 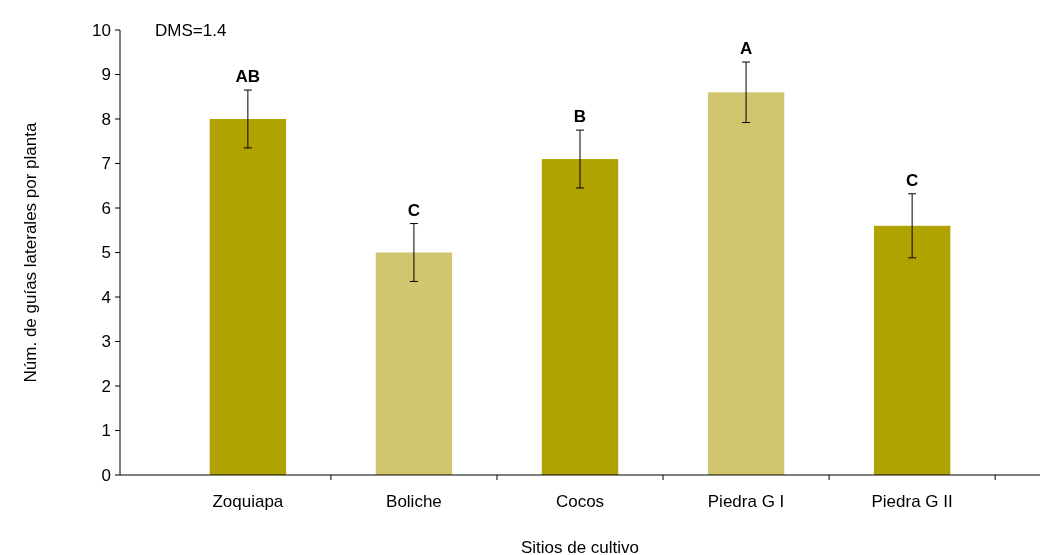 I want to click on y-tick-label: 5, so click(x=106, y=253).